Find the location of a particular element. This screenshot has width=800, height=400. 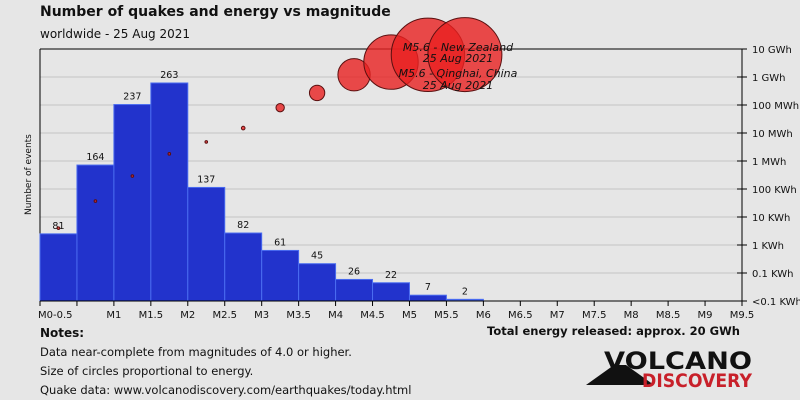

x-tick-label: M8.5 is located at coordinates (668, 315).